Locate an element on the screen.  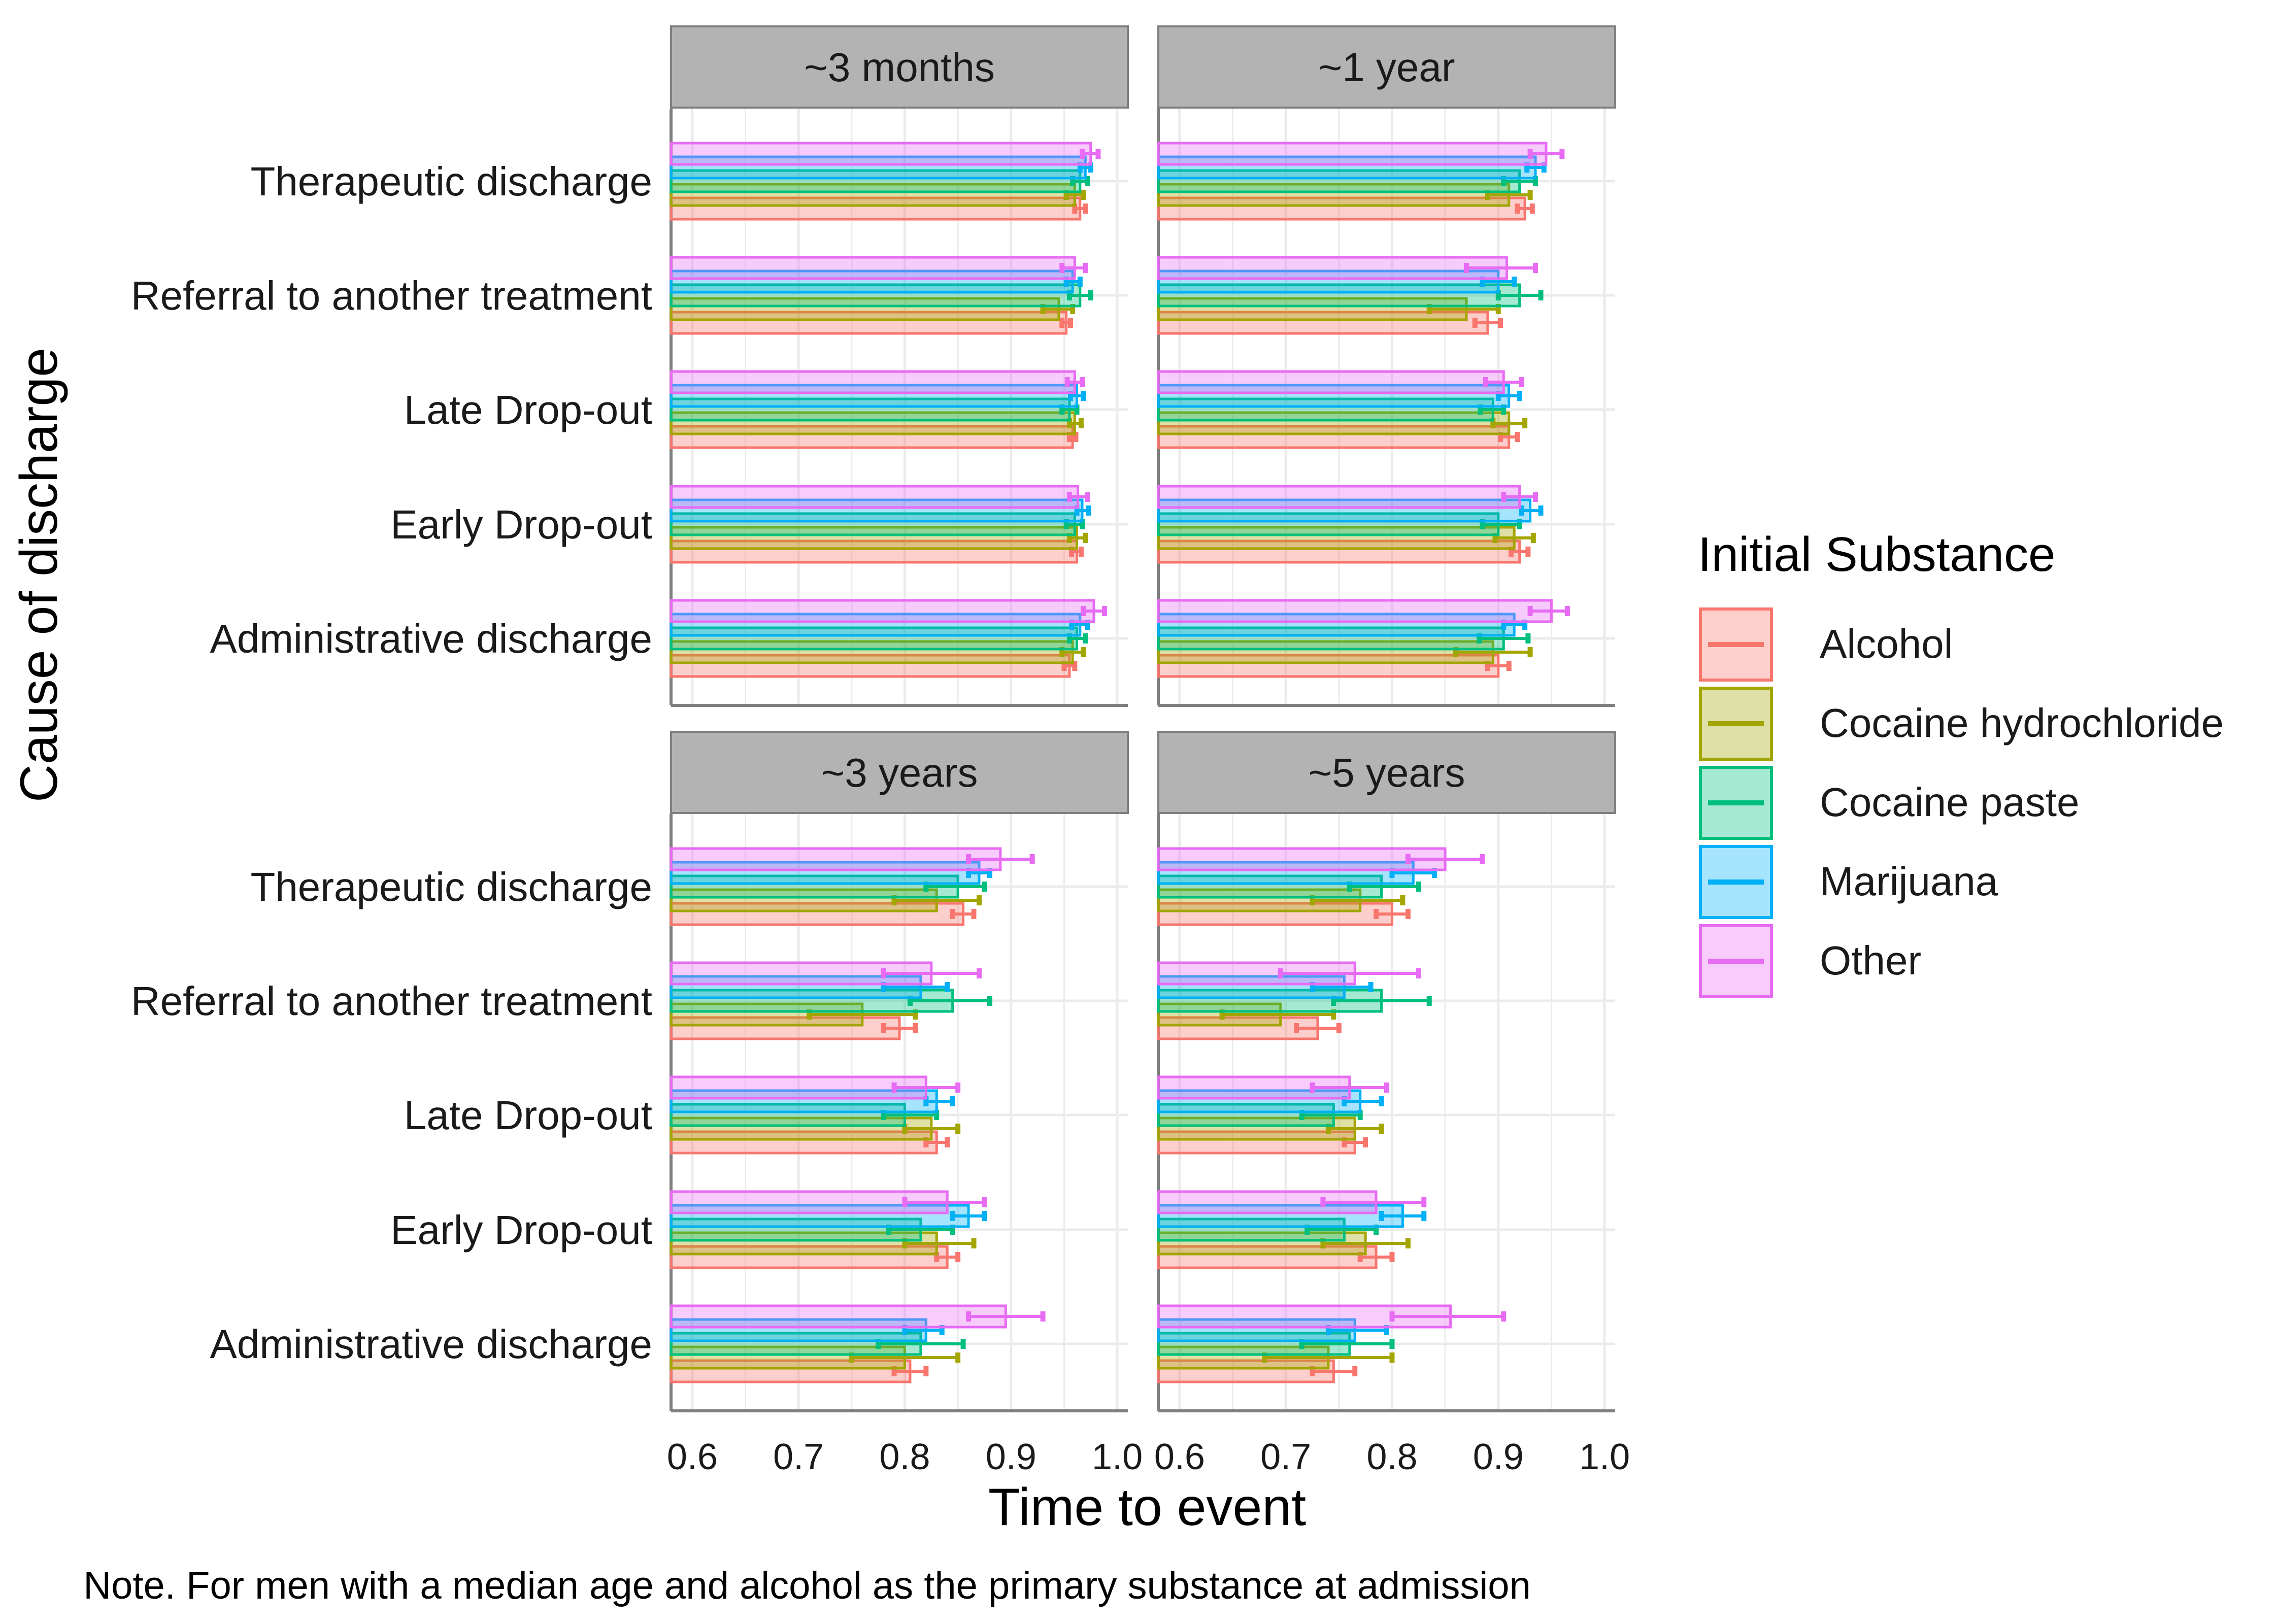
legend-title: Initial Substance is located at coordinates (1877, 554).